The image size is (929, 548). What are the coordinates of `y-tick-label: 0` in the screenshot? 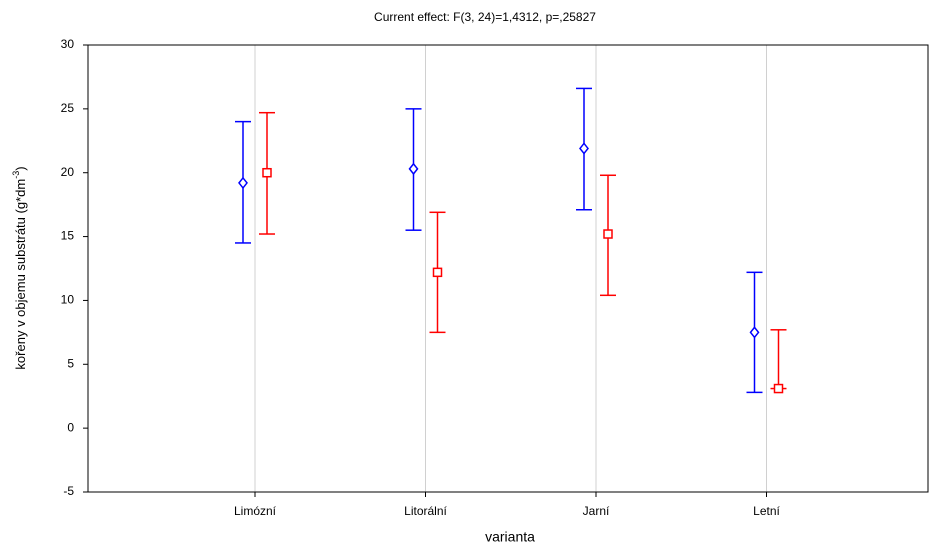 It's located at (70, 427).